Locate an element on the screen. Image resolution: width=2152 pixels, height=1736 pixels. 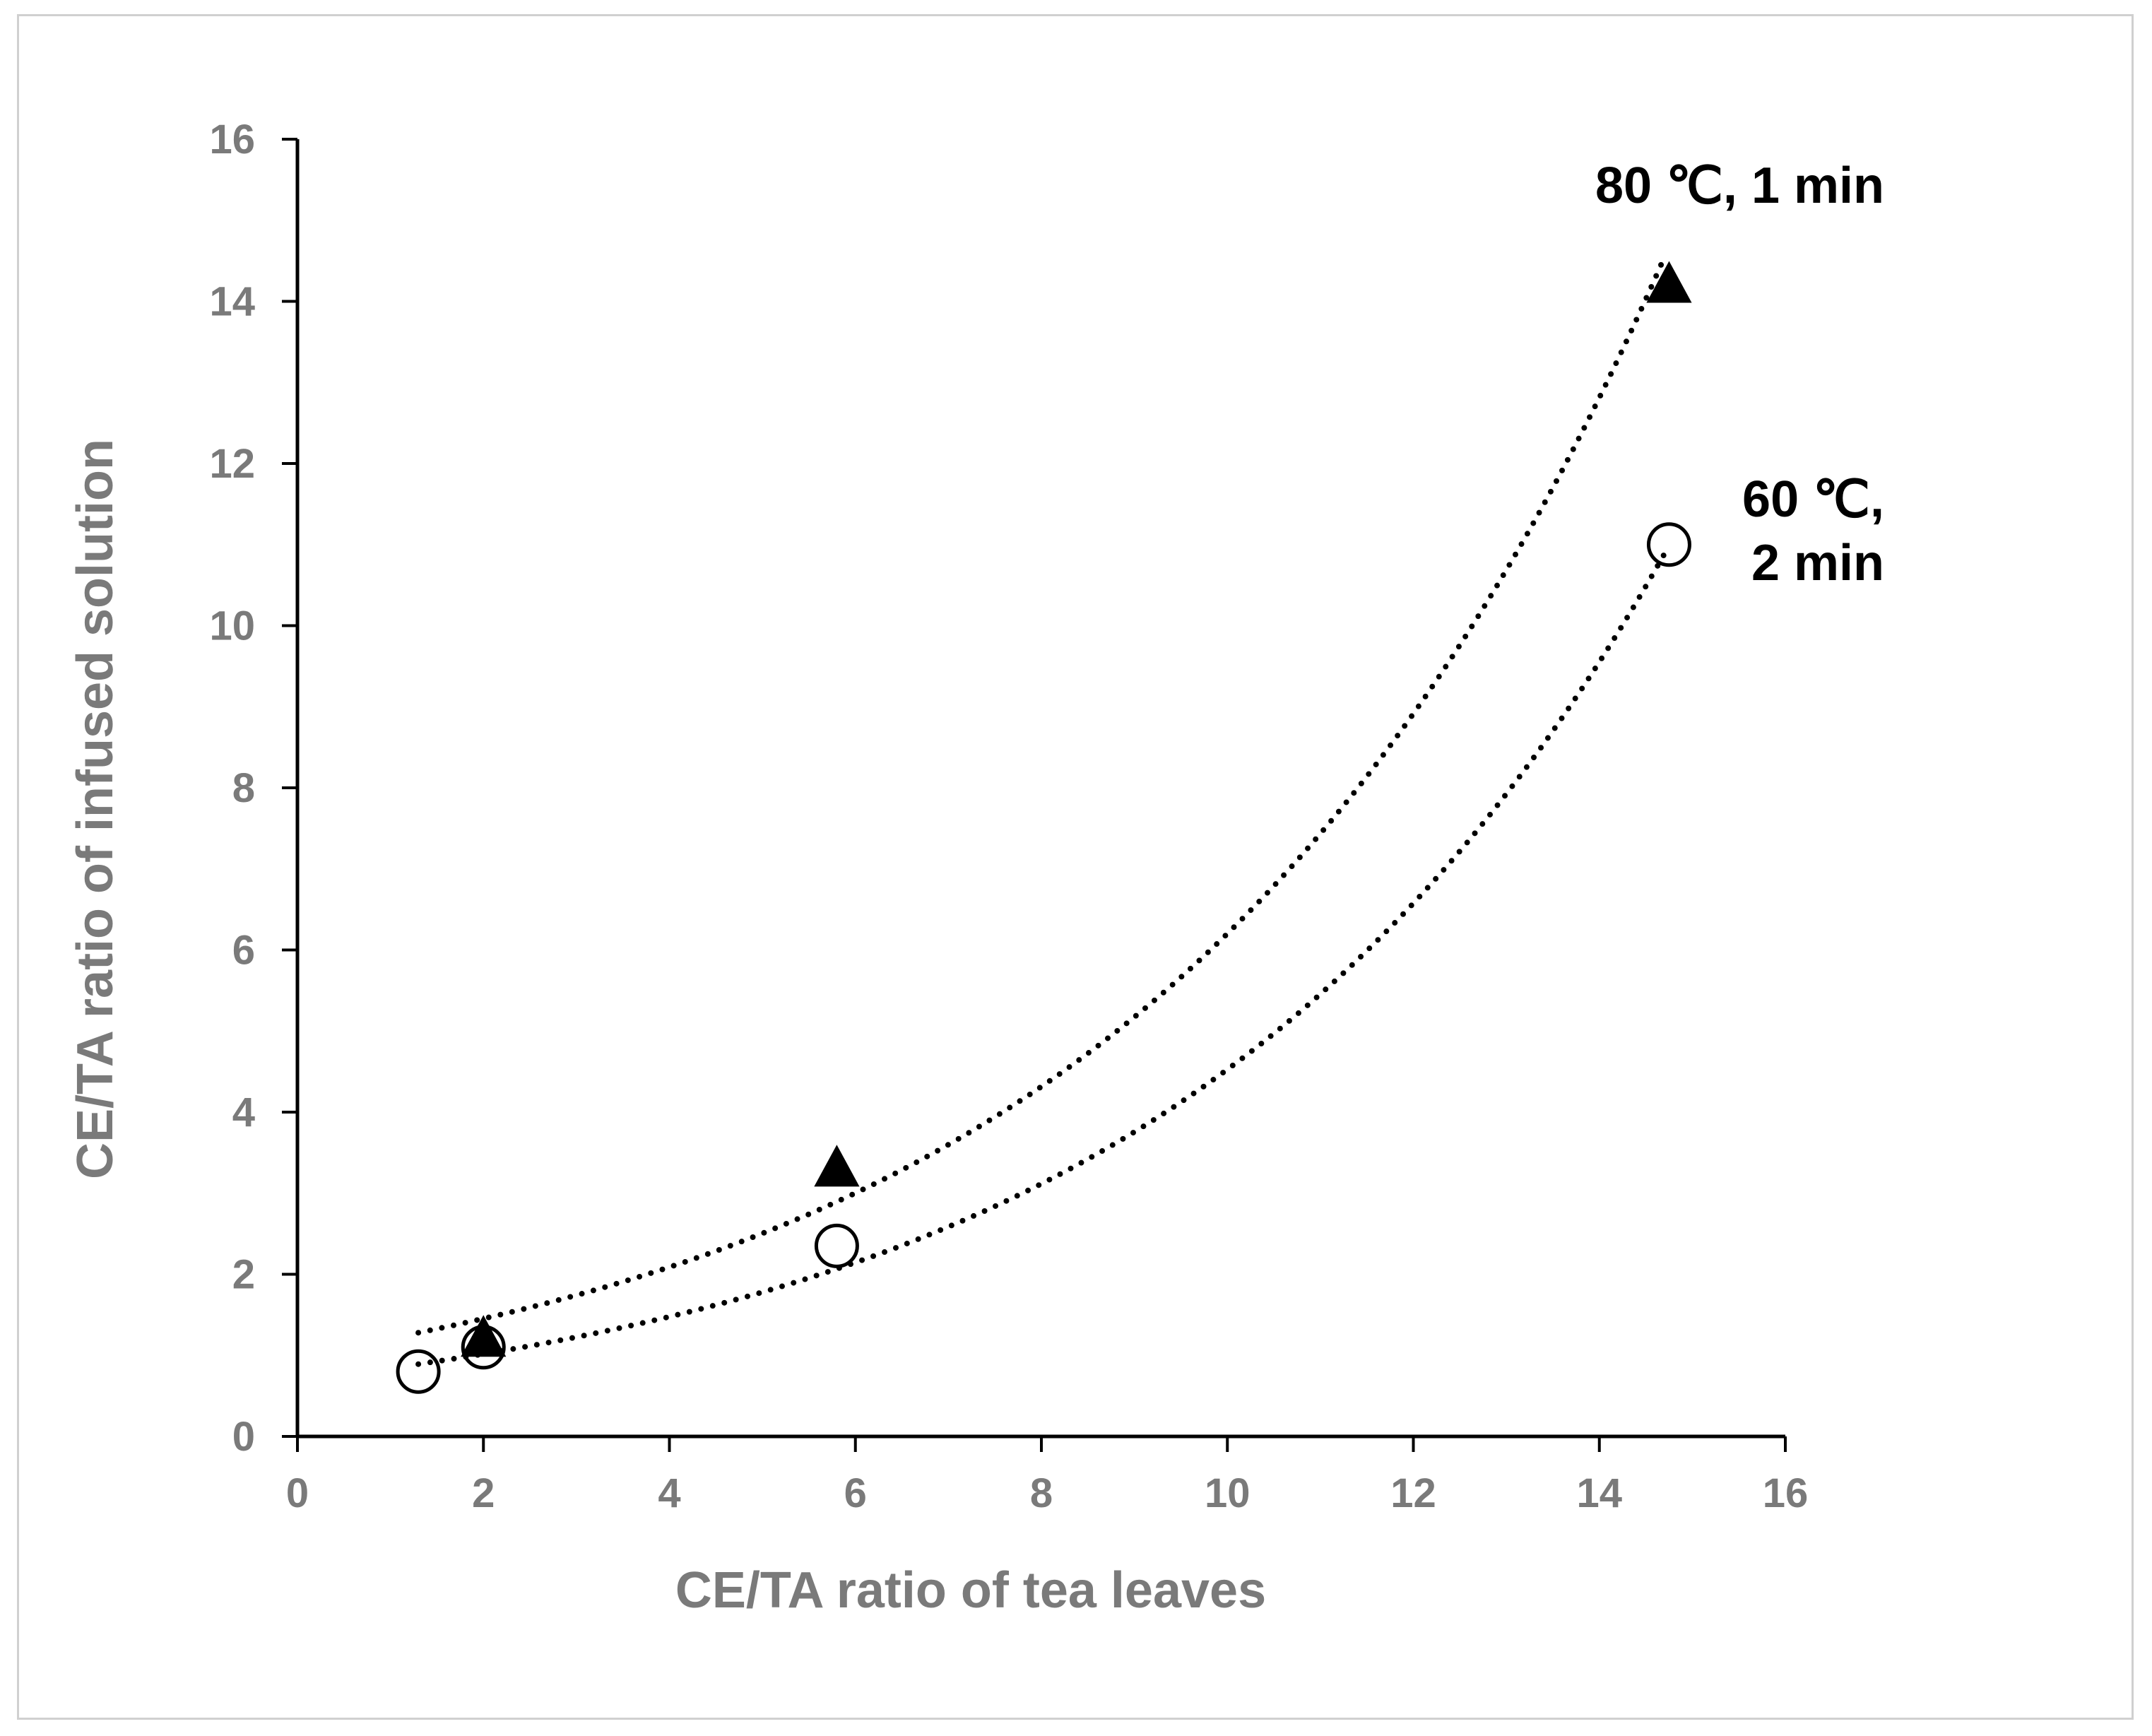
x-tick-label: 10 is located at coordinates (1228, 1493).